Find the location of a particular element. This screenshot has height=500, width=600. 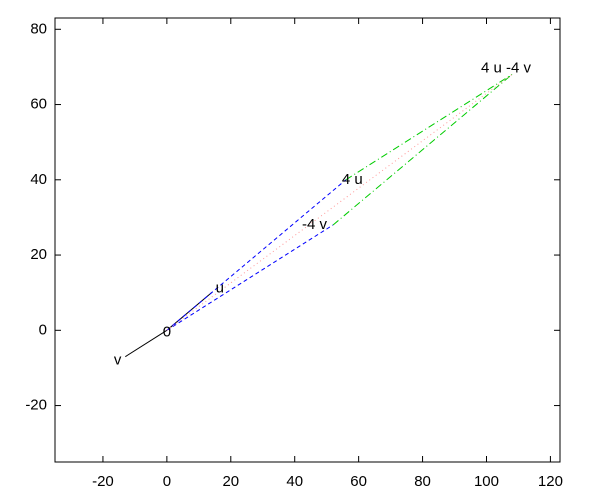

x-tick-label: 60 is located at coordinates (358, 481).